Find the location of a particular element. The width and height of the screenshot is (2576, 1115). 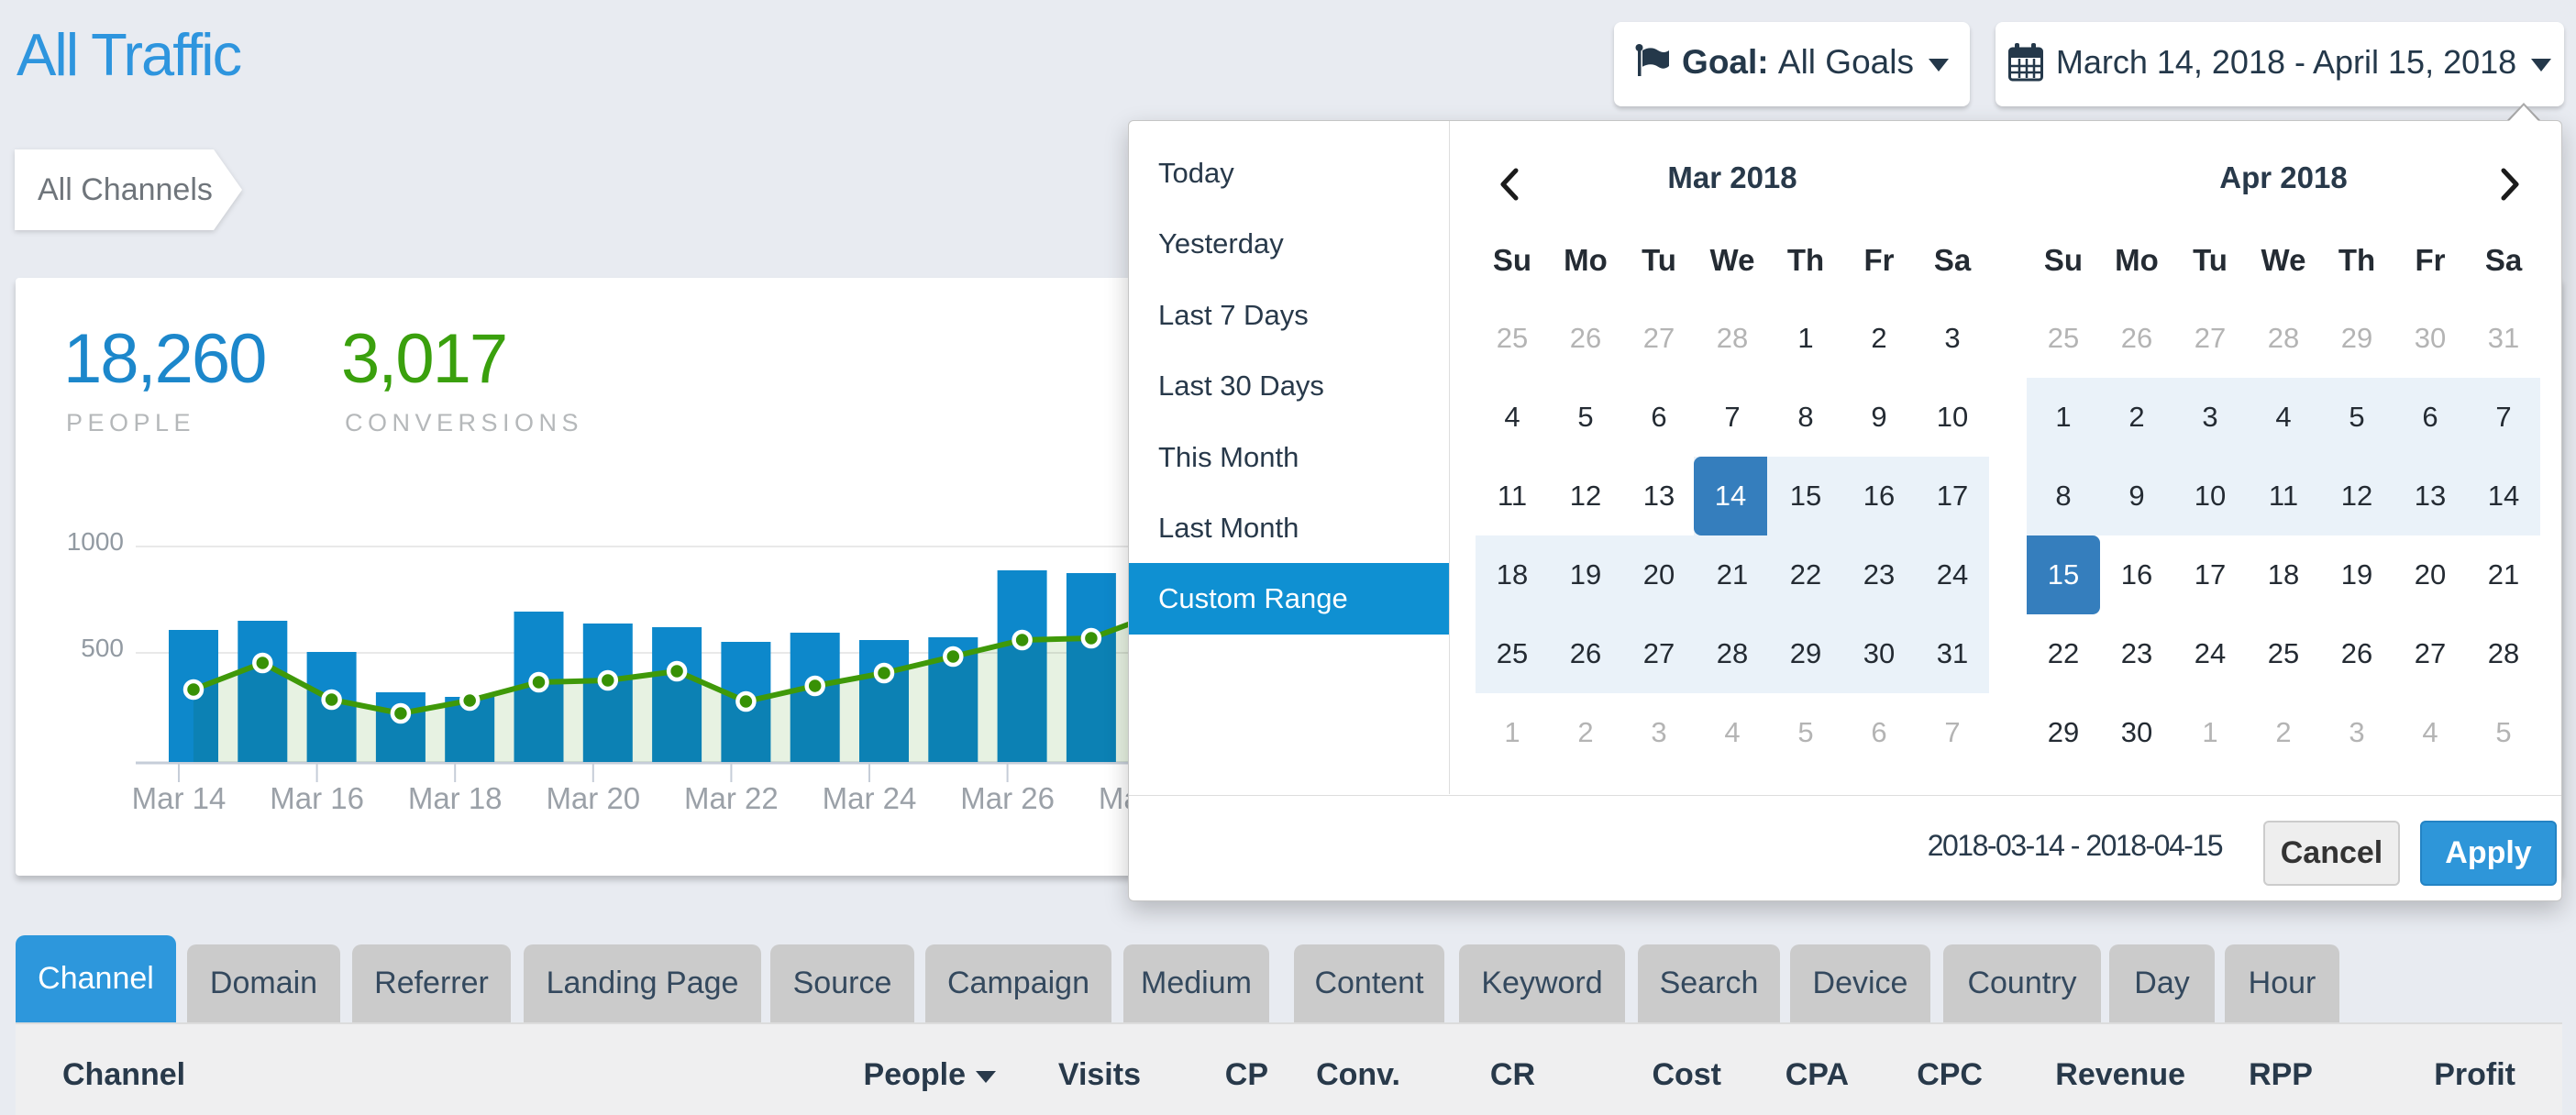

svg-text: Mar 26 is located at coordinates (1007, 798).